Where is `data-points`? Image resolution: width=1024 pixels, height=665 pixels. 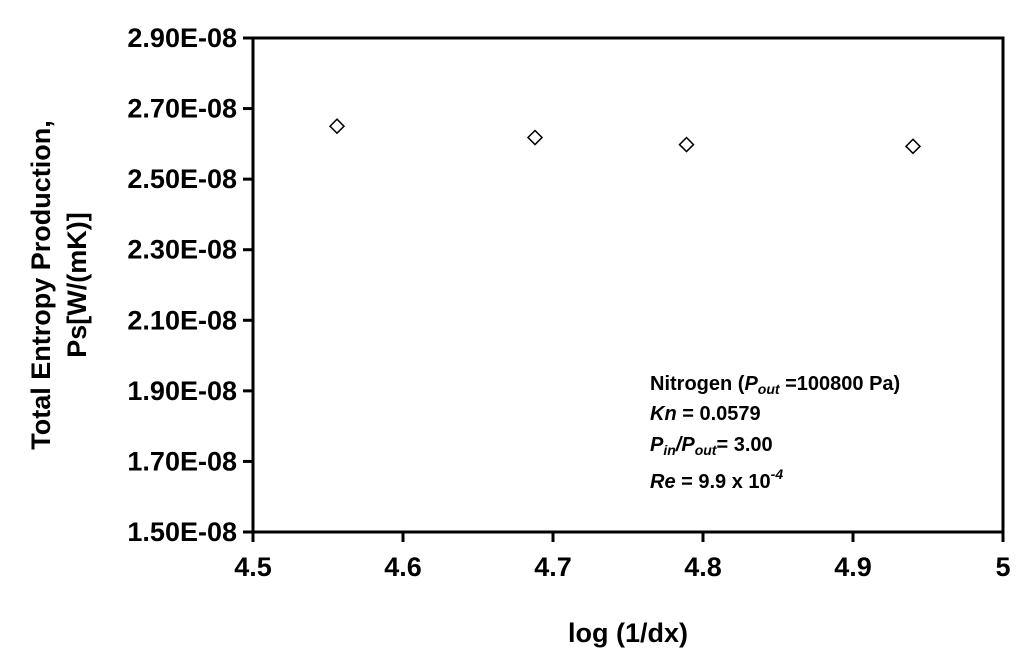
data-points is located at coordinates (625, 136).